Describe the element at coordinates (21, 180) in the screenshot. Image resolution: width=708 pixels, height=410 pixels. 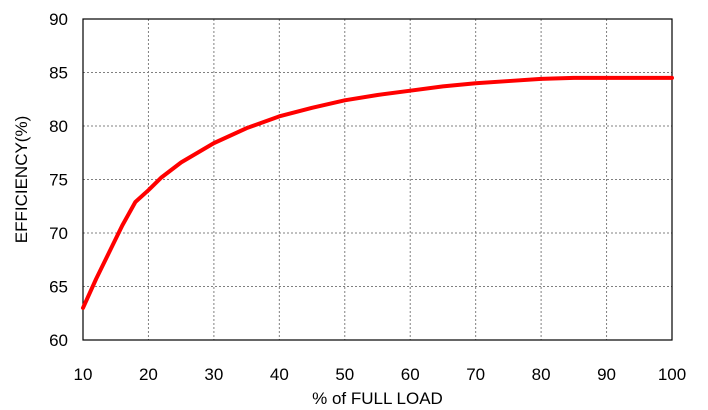
I see `y-axis-title: EFFICIENCY(%)` at that location.